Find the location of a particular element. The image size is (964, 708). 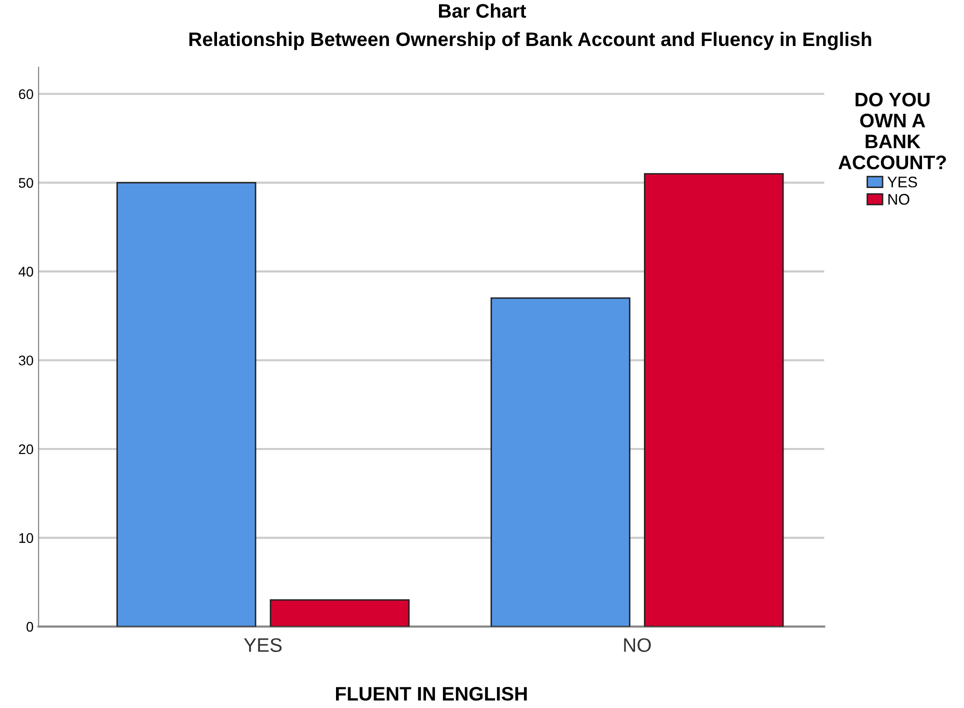

legend-title: DO YOU OWN A BANK ACCOUNT? is located at coordinates (892, 131).